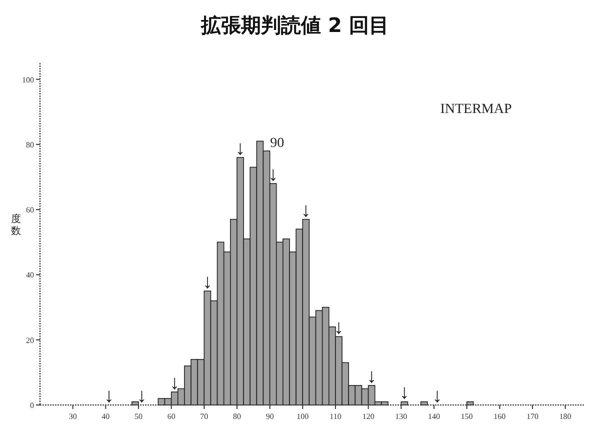 The image size is (590, 426). I want to click on y-tick-label: 40, so click(30, 275).